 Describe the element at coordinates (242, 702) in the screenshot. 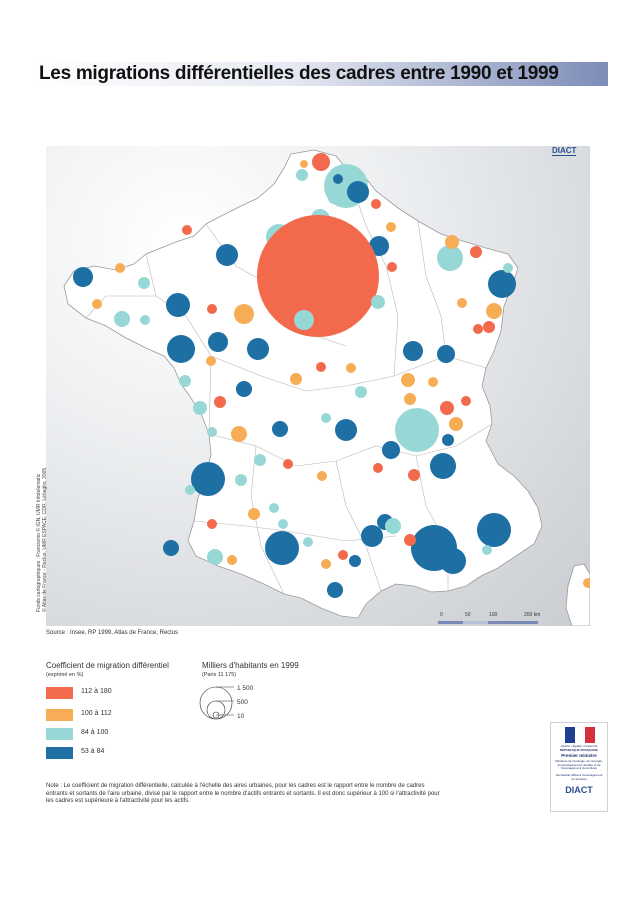

I see `size-legend-value: 500` at that location.